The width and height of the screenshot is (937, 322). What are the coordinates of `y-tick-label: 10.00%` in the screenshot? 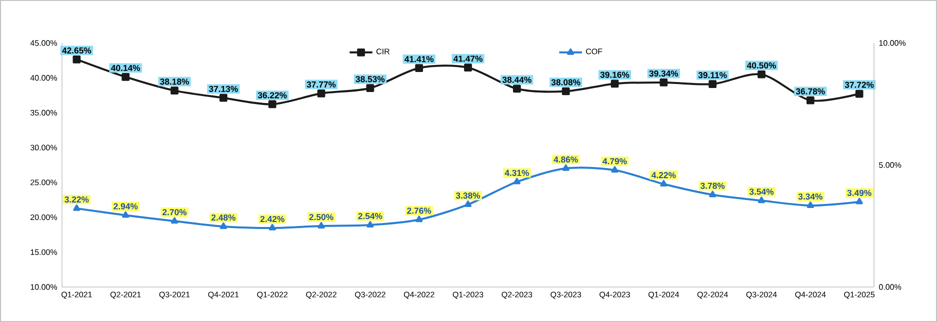 It's located at (44, 287).